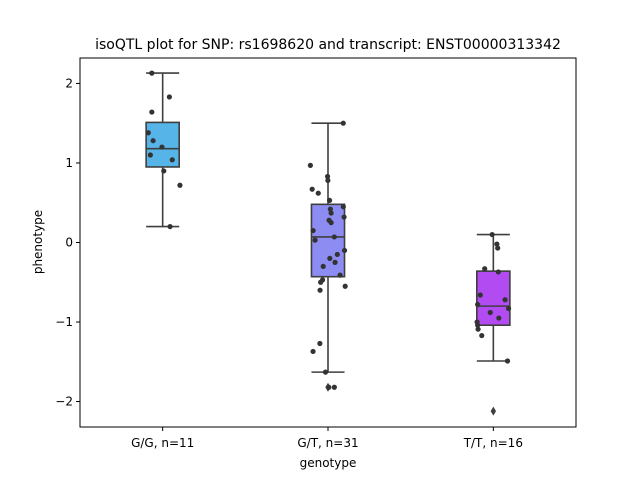 This screenshot has height=480, width=640. Describe the element at coordinates (162, 443) in the screenshot. I see `x-tick-label: G/G, n=11` at that location.